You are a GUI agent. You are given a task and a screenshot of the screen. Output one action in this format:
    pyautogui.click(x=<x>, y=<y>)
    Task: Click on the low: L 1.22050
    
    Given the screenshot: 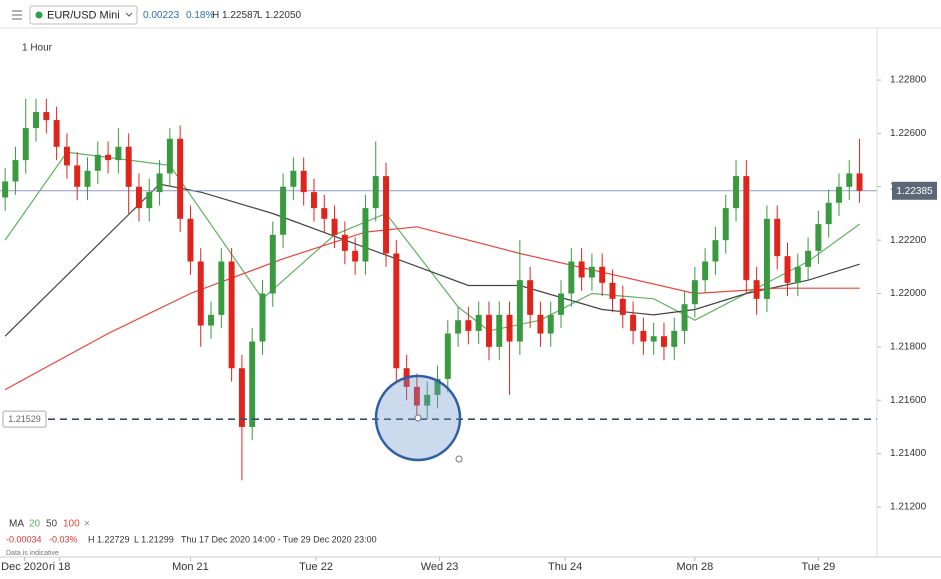 What is the action you would take?
    pyautogui.click(x=279, y=15)
    